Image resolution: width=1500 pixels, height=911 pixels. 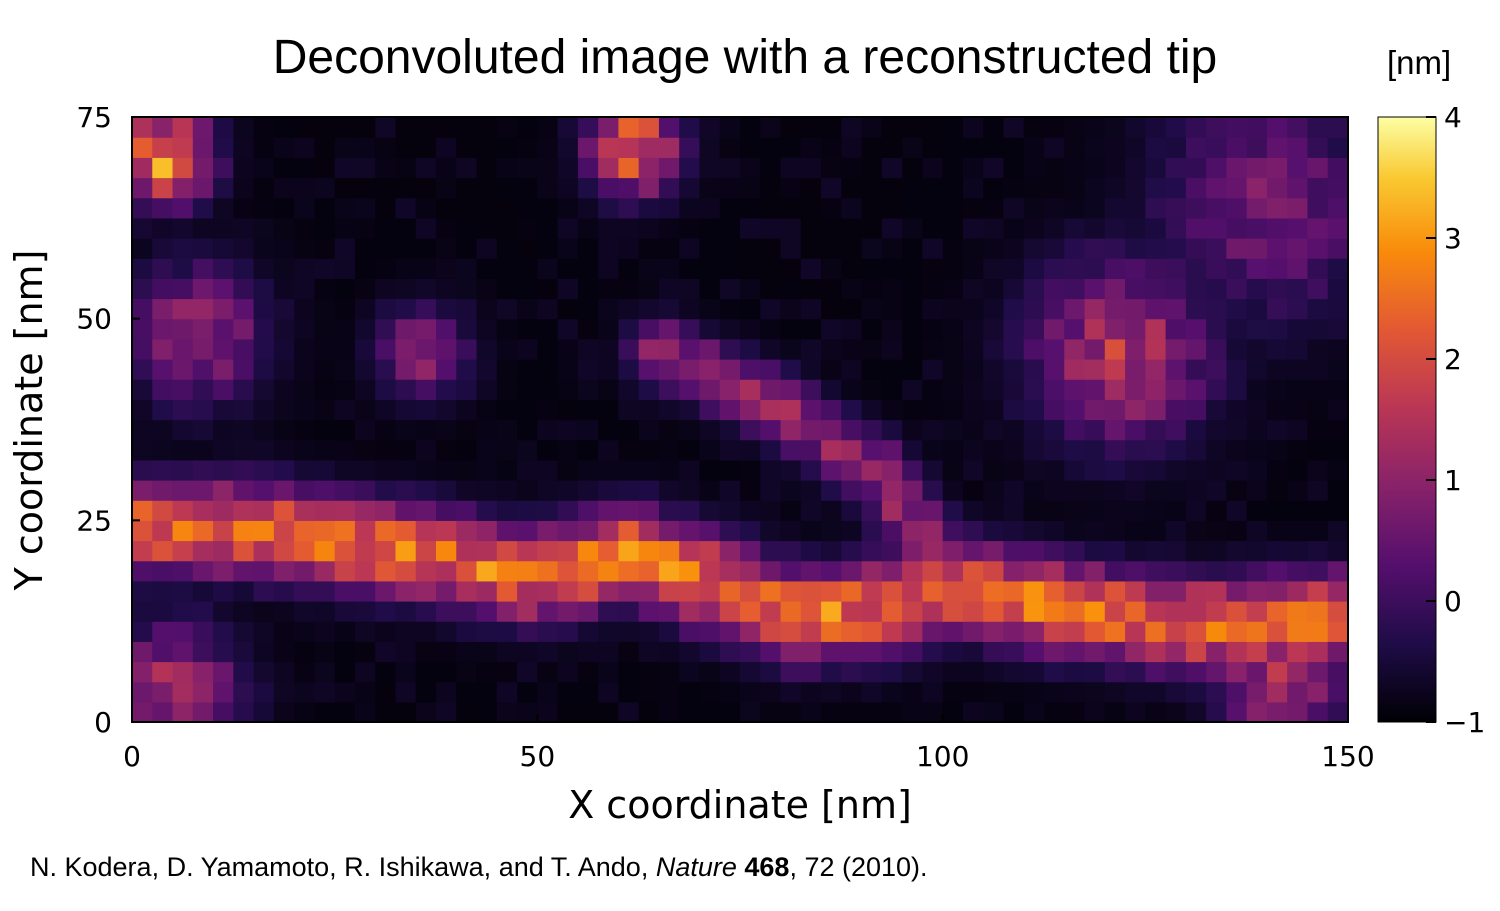 What do you see at coordinates (1407, 419) in the screenshot?
I see `colorbar` at bounding box center [1407, 419].